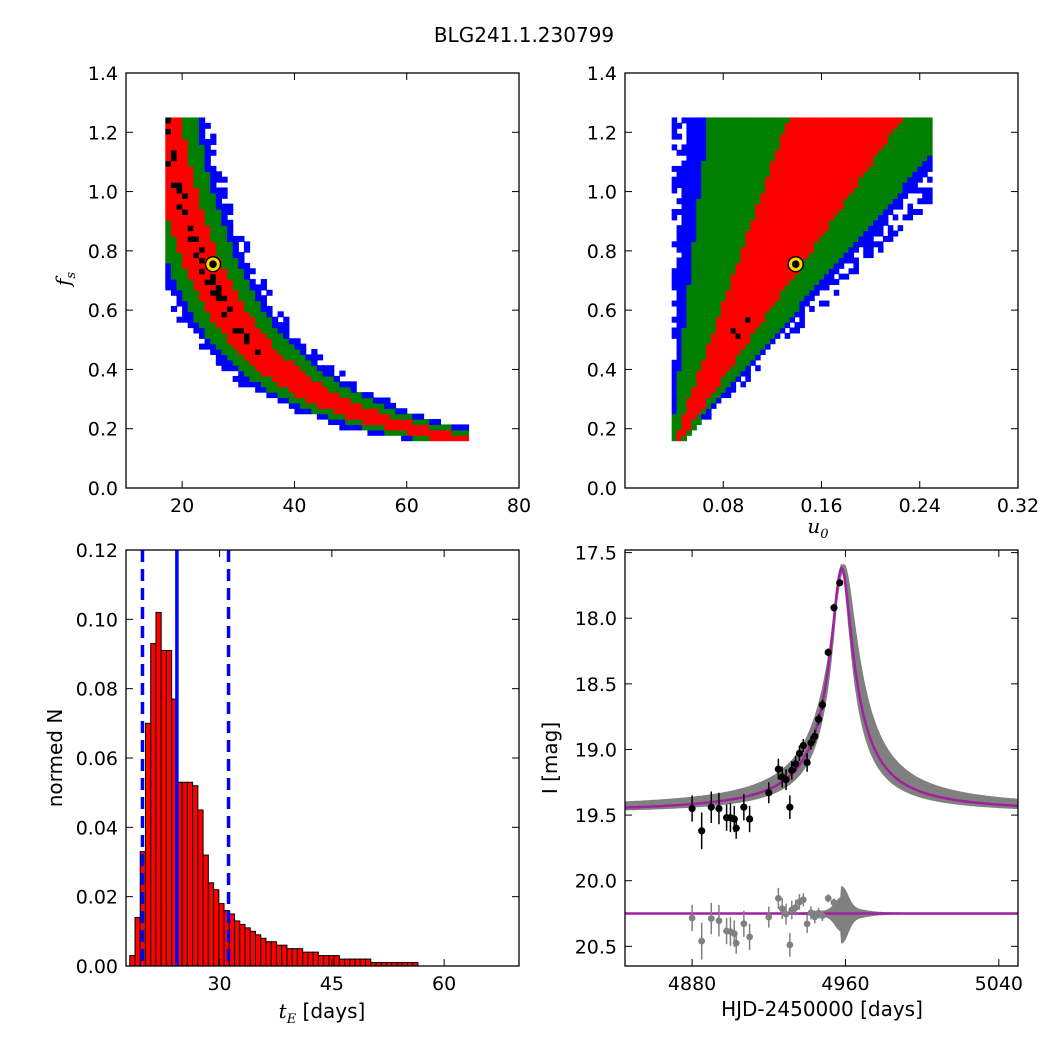 This screenshot has height=1050, width=1050. Describe the element at coordinates (602, 133) in the screenshot. I see `fs-vs-u0-y-tick-label: 1.2` at that location.